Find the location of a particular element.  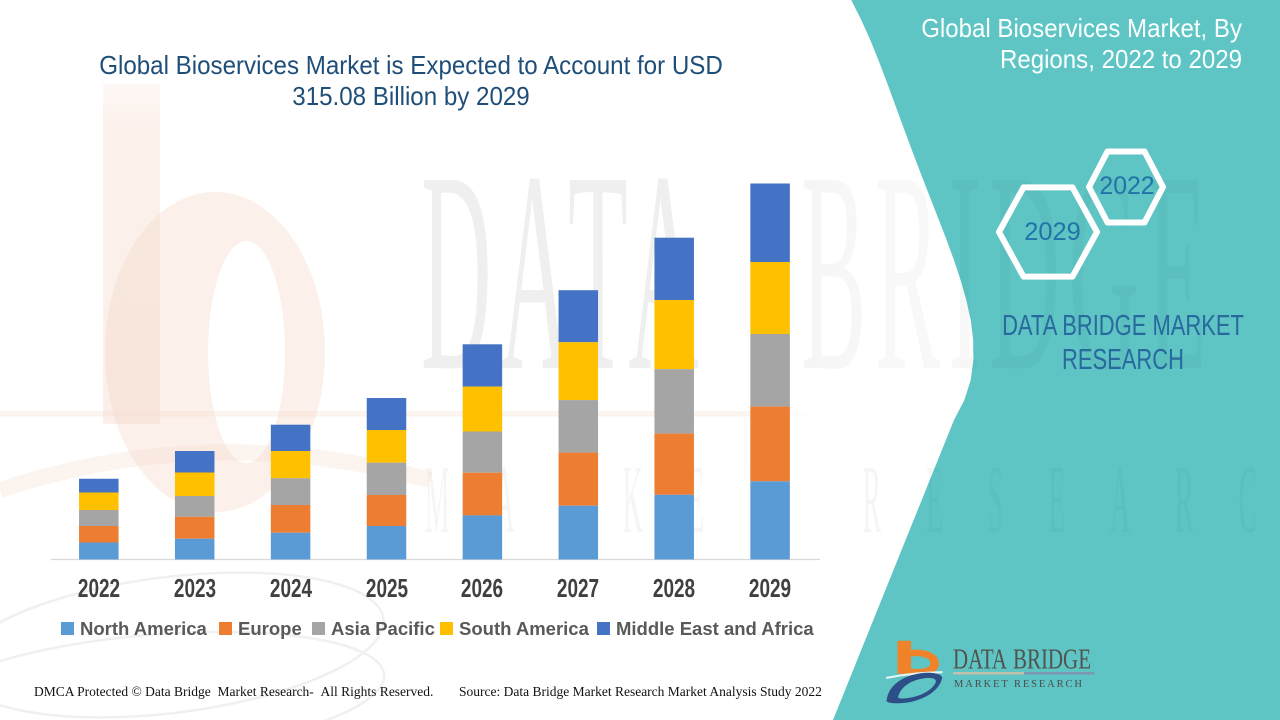

svg-text: MARKET RESEARCH is located at coordinates (1019, 684).